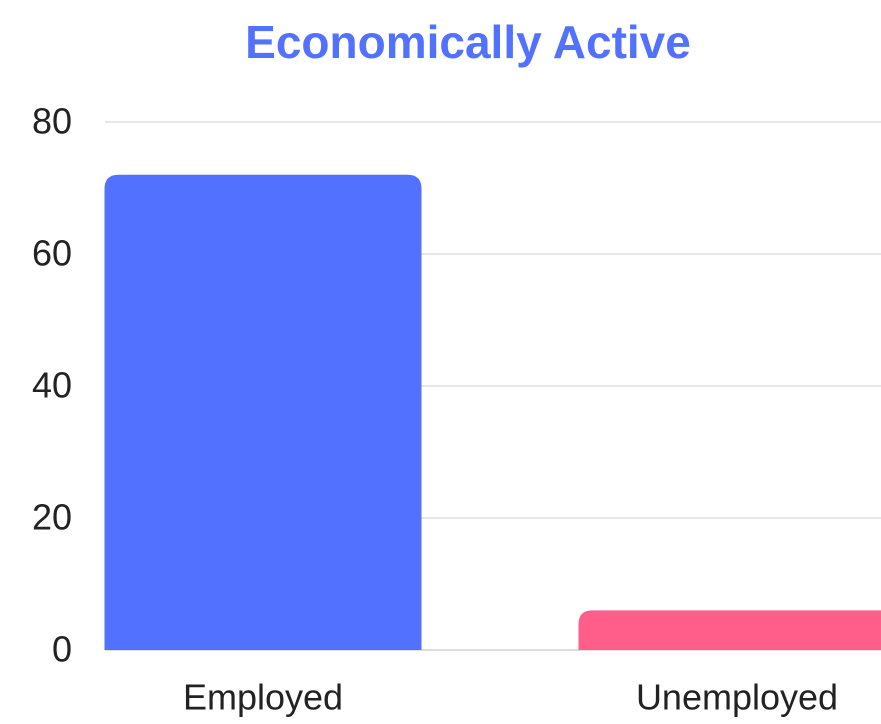 This screenshot has height=724, width=881. I want to click on x-tick-label: Unemployed, so click(737, 697).